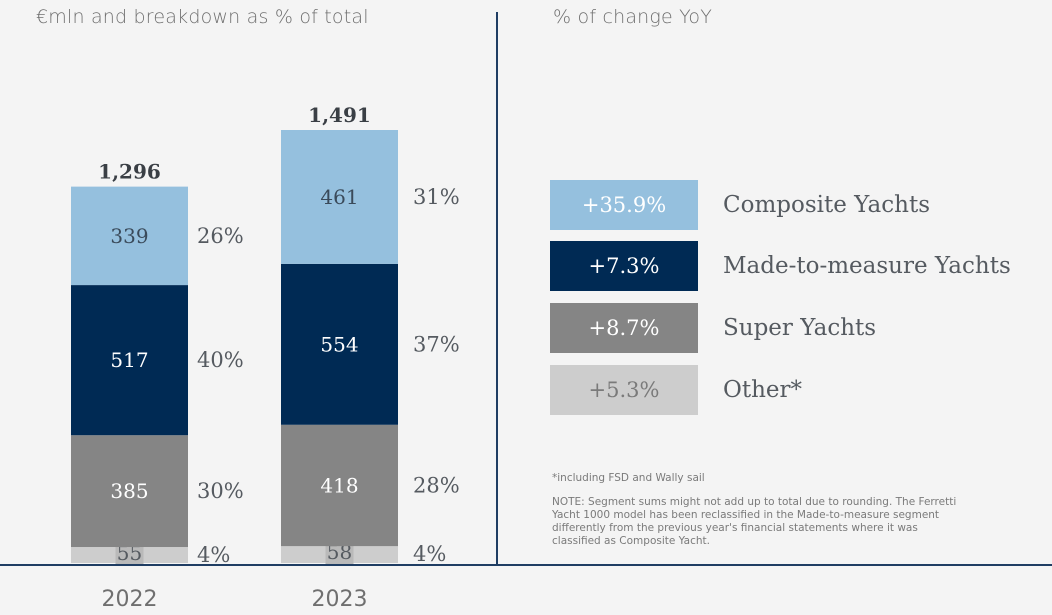 This screenshot has height=615, width=1052. I want to click on value-label-made_to_measure-2022: 517, so click(129, 360).